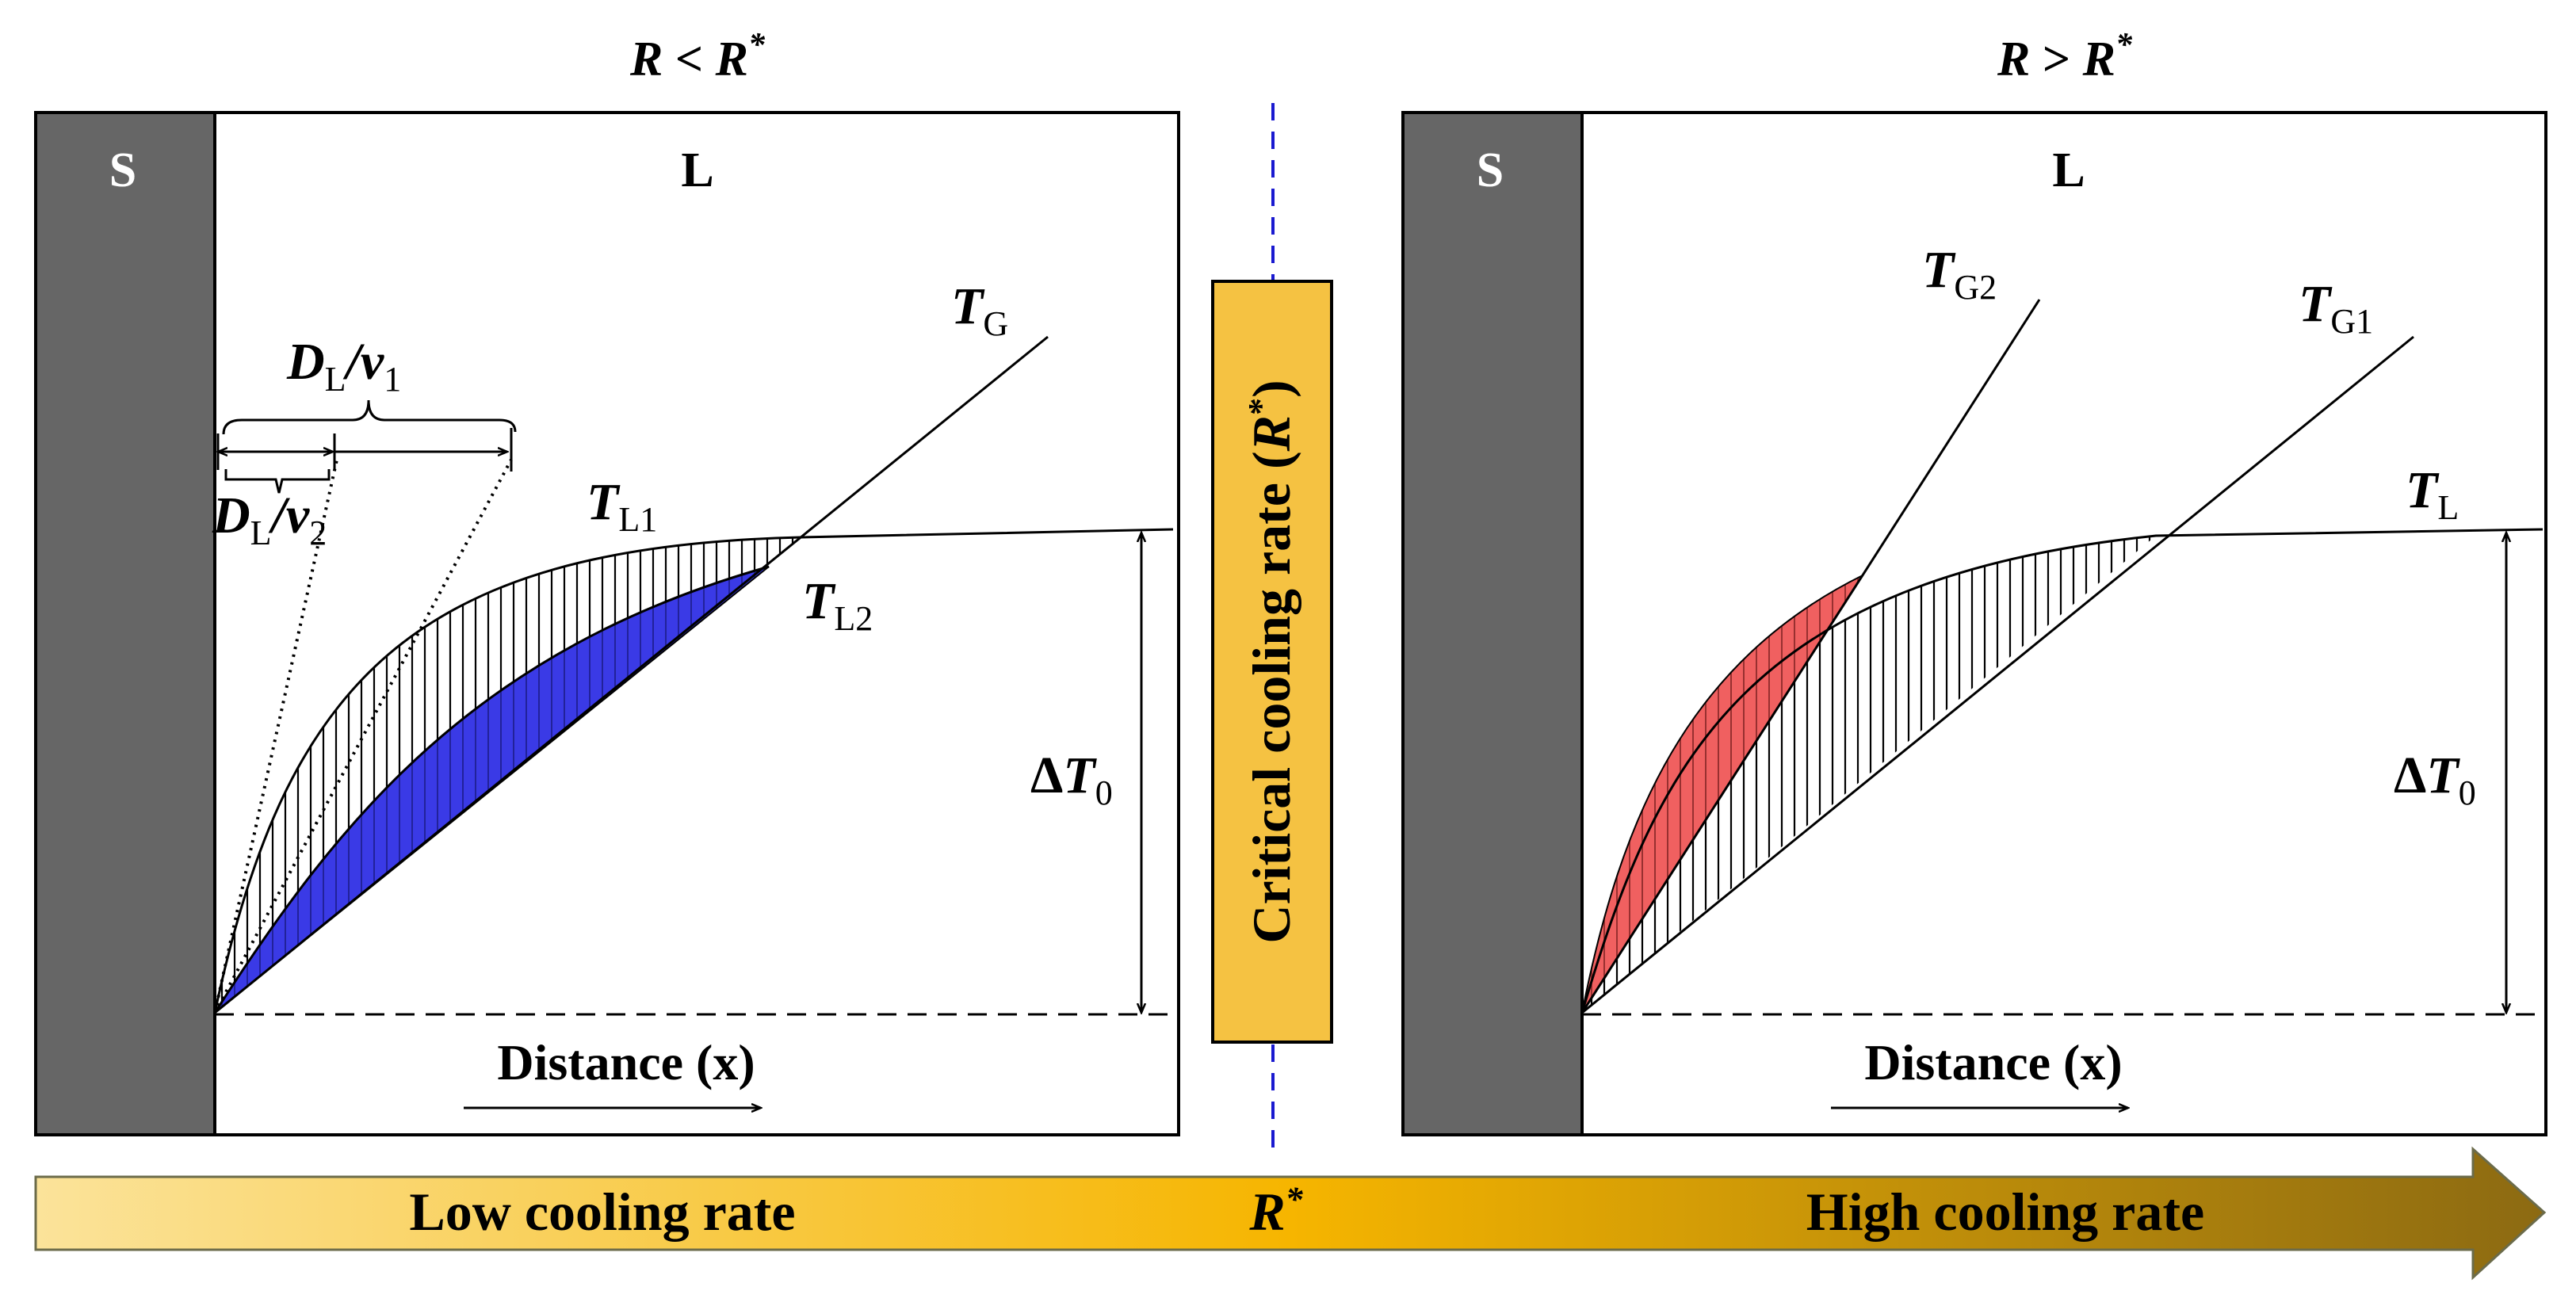 The image size is (2576, 1306). What do you see at coordinates (2068, 170) in the screenshot?
I see `right-liquid-label: L` at bounding box center [2068, 170].